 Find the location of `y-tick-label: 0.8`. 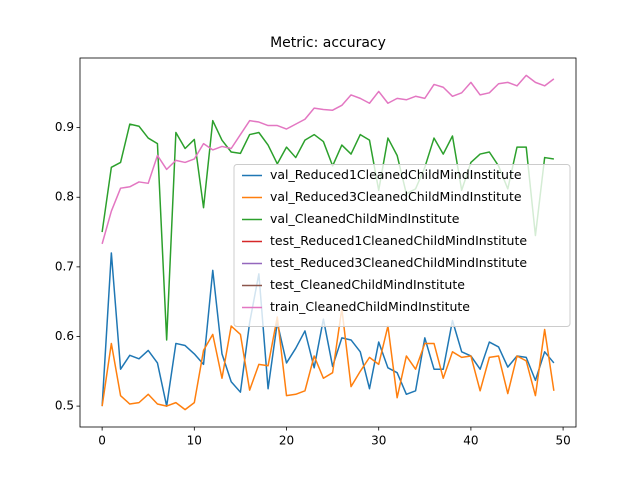

y-tick-label: 0.8 is located at coordinates (64, 197).